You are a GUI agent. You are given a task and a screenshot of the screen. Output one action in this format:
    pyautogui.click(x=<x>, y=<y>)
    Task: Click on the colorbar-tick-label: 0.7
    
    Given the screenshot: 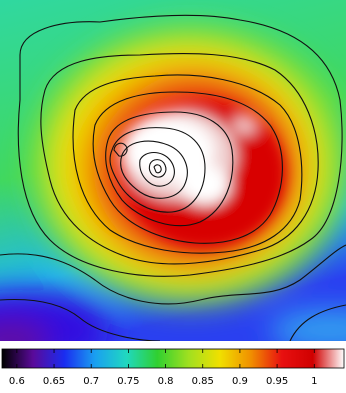 What is the action you would take?
    pyautogui.click(x=91, y=381)
    